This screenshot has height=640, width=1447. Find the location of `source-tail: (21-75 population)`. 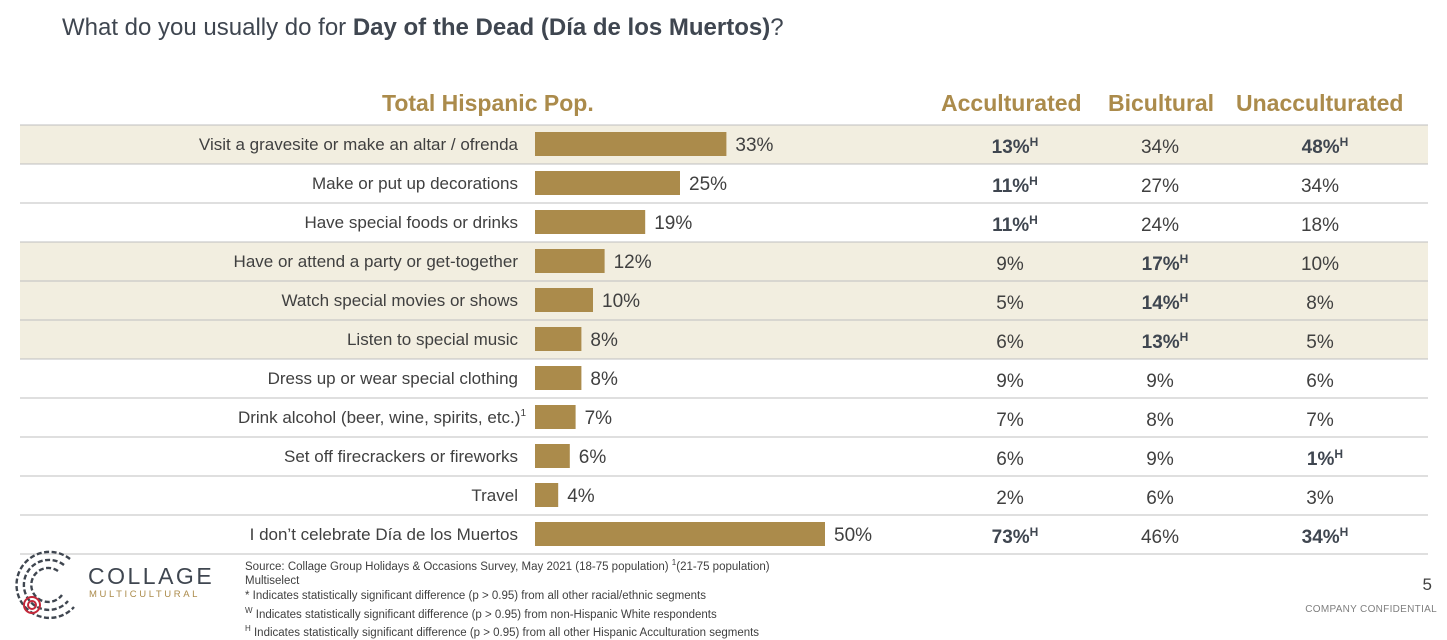

source-tail: (21-75 population) is located at coordinates (723, 566).